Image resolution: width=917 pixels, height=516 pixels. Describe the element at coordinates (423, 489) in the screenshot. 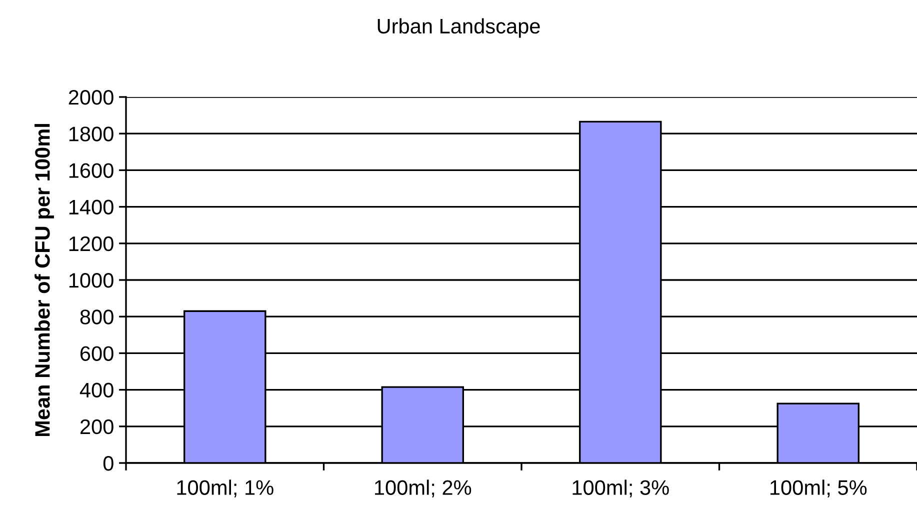

I see `x-tick-label: 100ml; 2%` at that location.